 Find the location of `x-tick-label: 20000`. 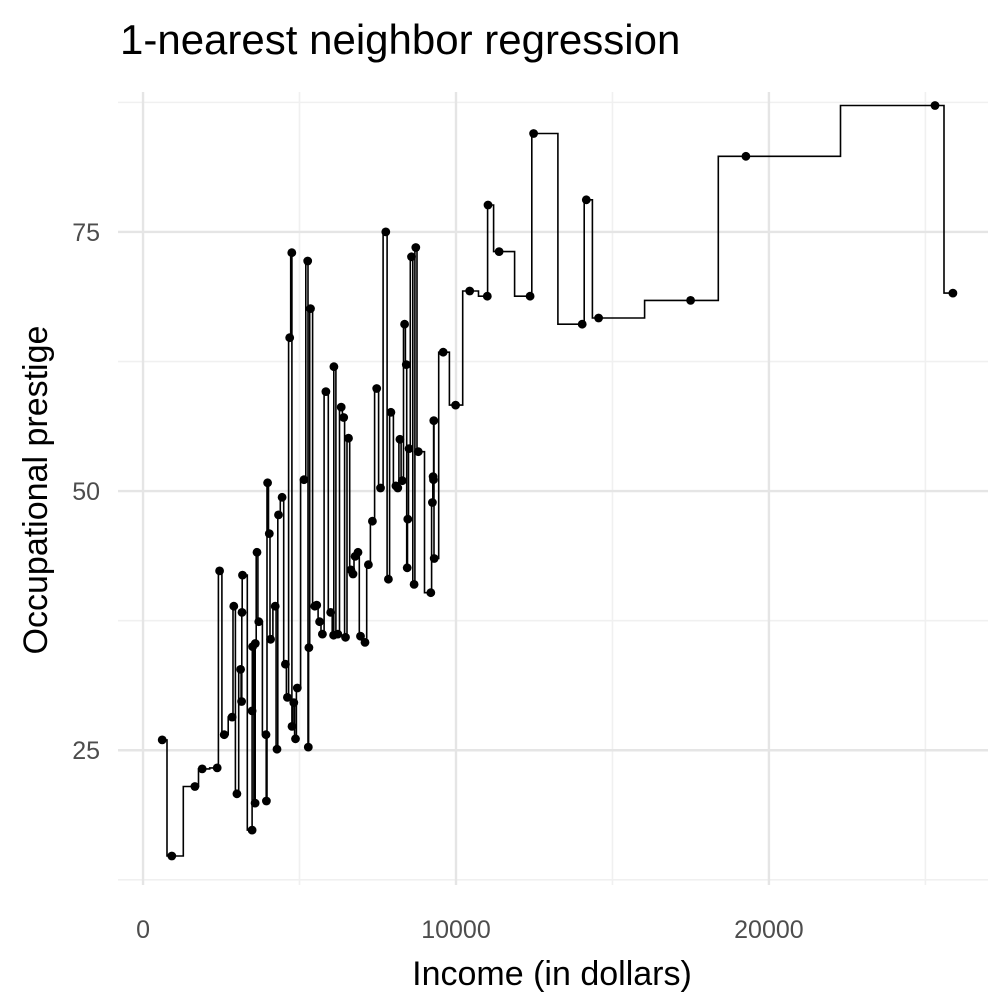

x-tick-label: 20000 is located at coordinates (769, 930).